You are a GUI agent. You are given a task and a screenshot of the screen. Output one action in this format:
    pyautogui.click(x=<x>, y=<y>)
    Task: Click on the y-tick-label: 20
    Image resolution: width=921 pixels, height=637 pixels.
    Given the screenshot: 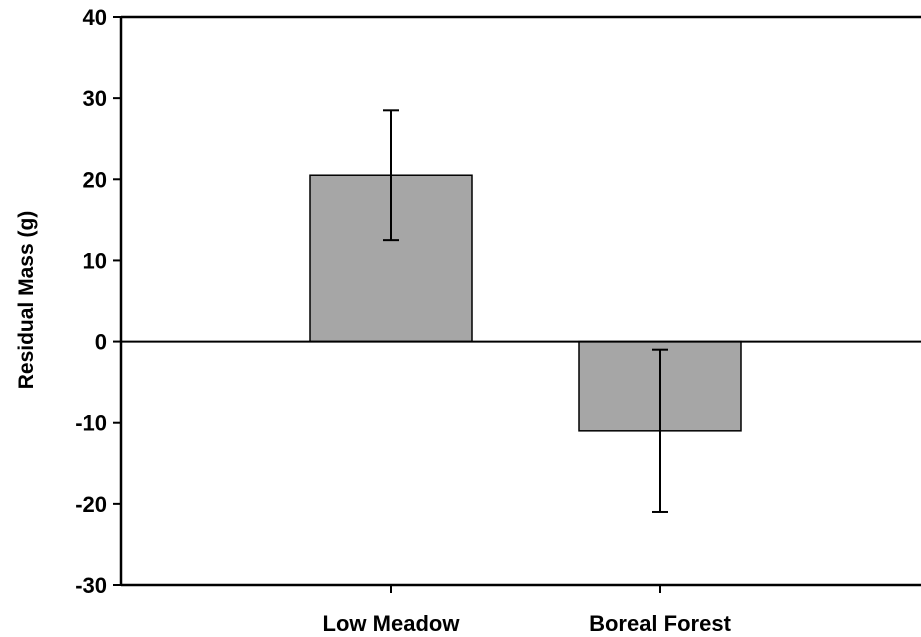 What is the action you would take?
    pyautogui.click(x=95, y=179)
    